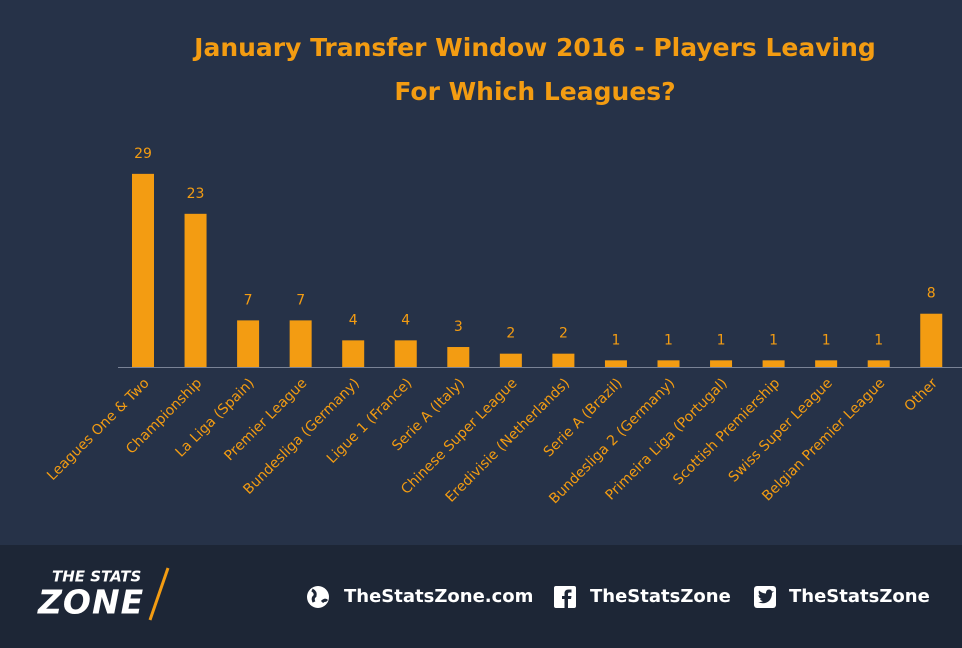 The height and width of the screenshot is (648, 962). I want to click on facebook-link: TheStatsZone, so click(660, 596).